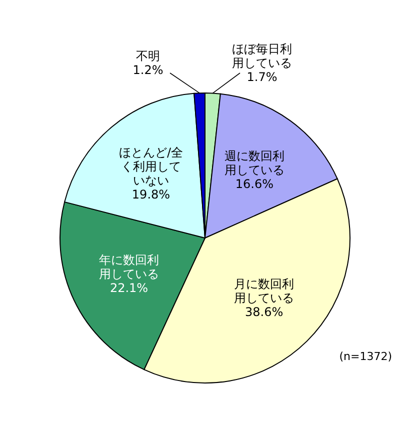  What do you see at coordinates (148, 56) in the screenshot?
I see `slice-label: 不明` at bounding box center [148, 56].